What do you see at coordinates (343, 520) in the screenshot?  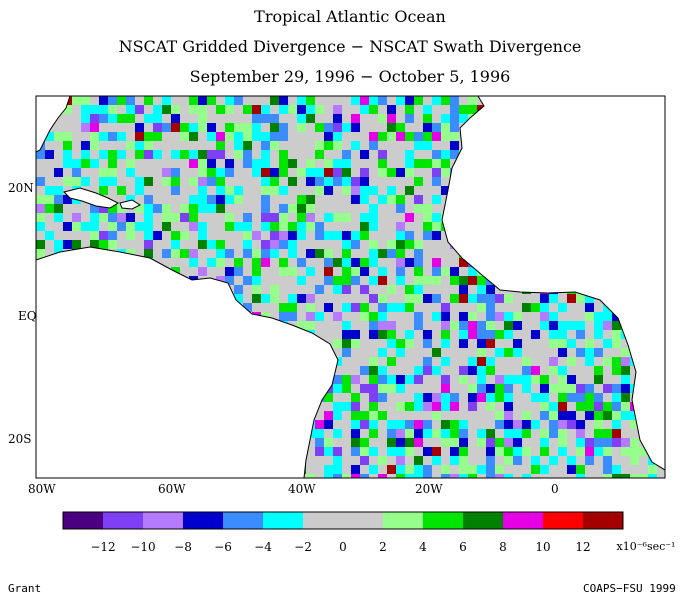 I see `colorbar` at bounding box center [343, 520].